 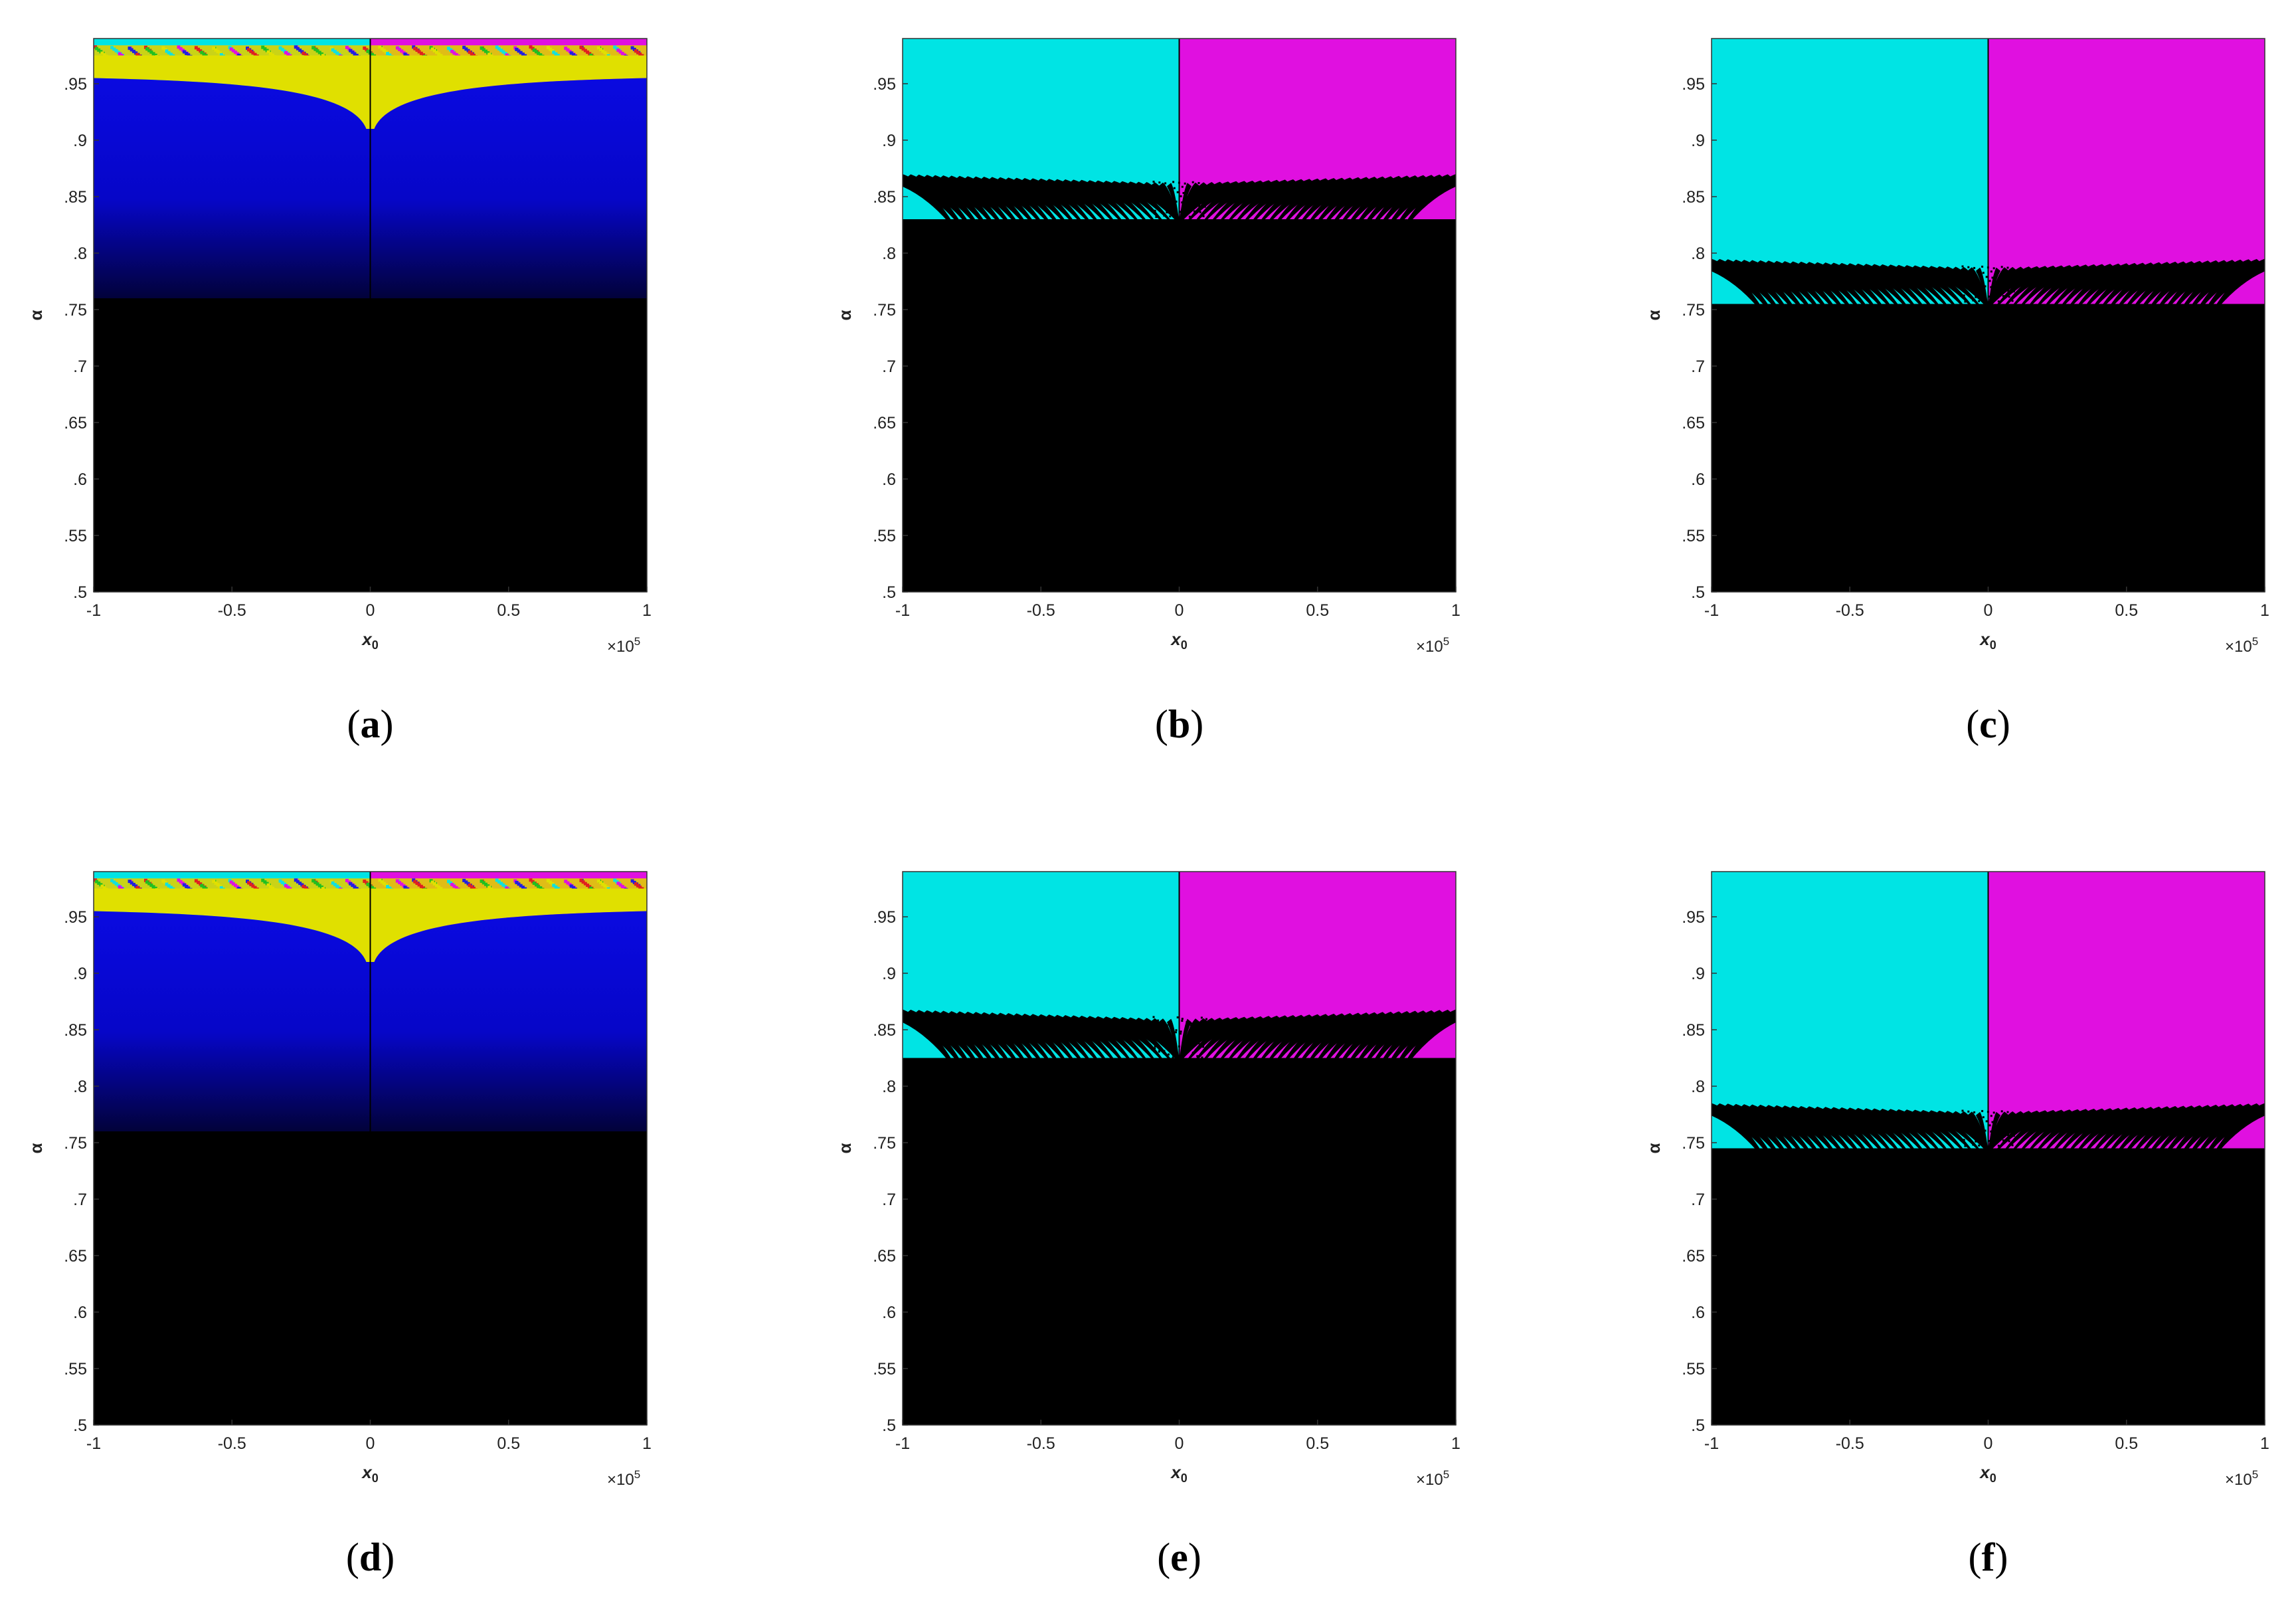 I want to click on panel-label: (c), so click(x=1988, y=724).